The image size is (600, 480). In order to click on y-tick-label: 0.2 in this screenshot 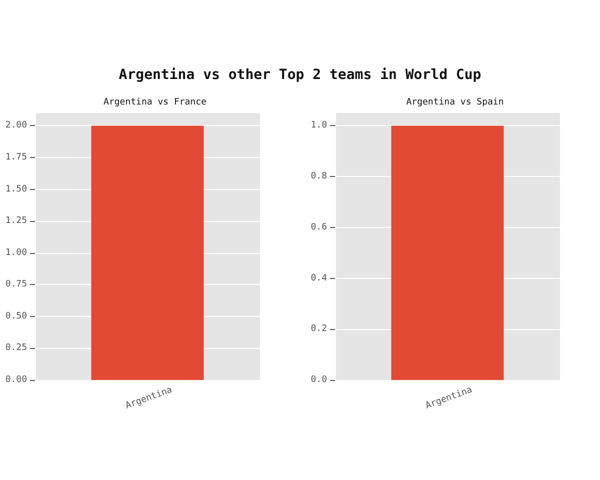, I will do `click(318, 329)`.